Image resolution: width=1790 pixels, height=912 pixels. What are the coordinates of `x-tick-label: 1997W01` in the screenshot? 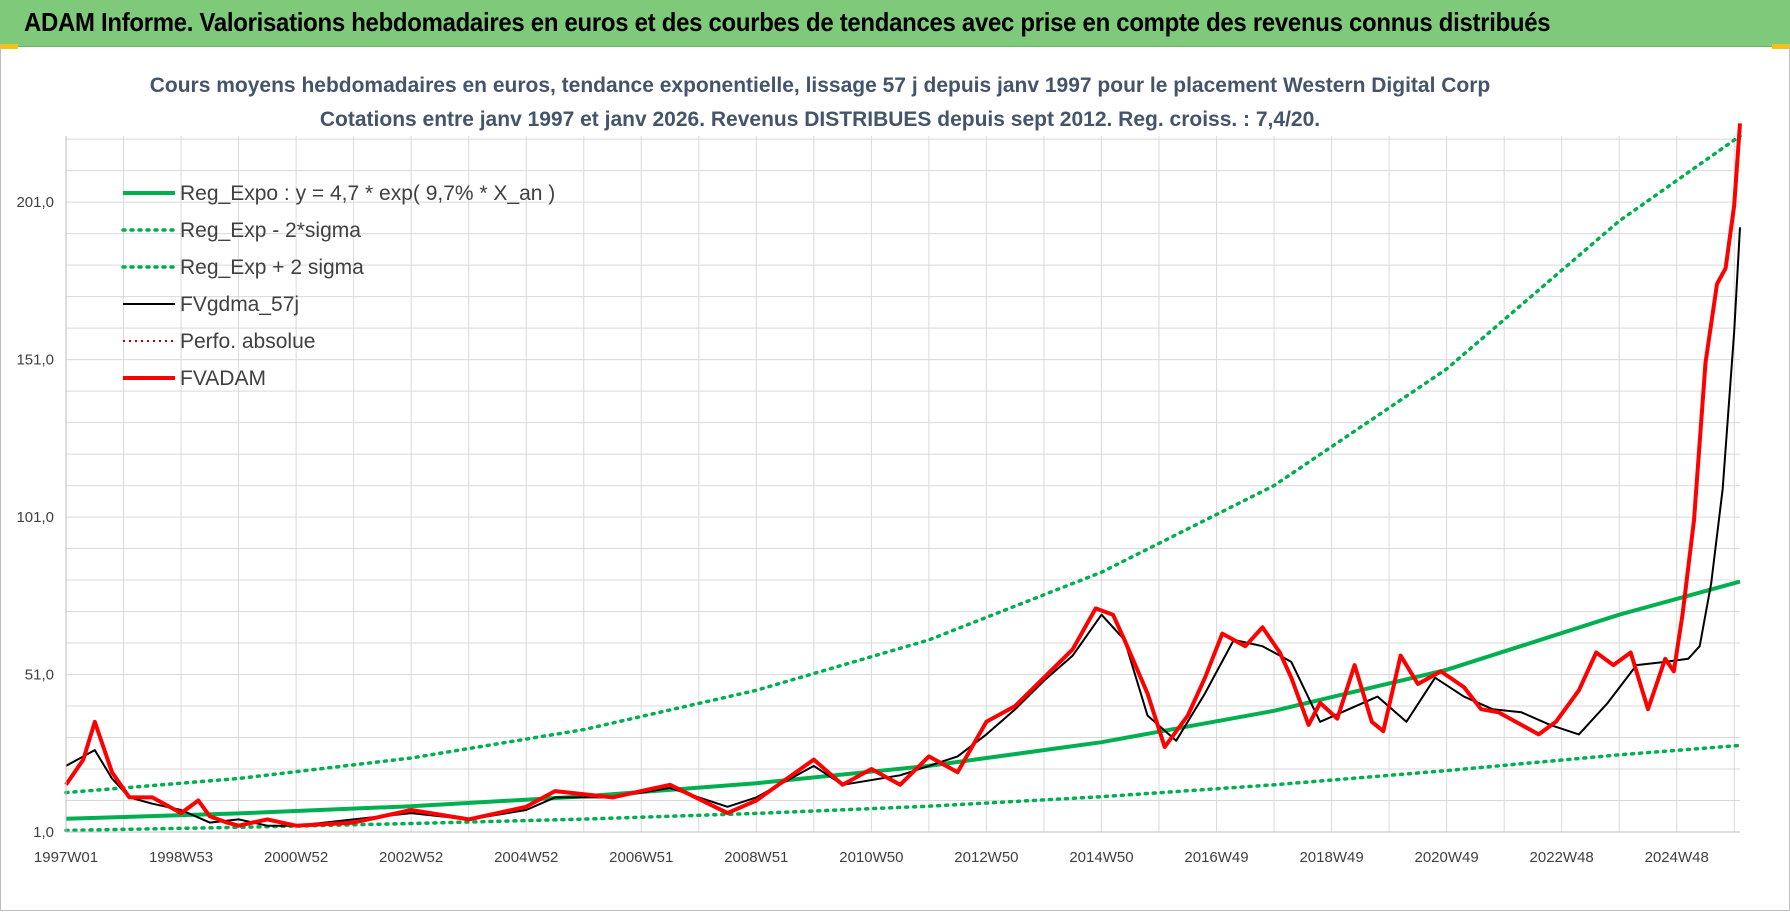 It's located at (66, 857).